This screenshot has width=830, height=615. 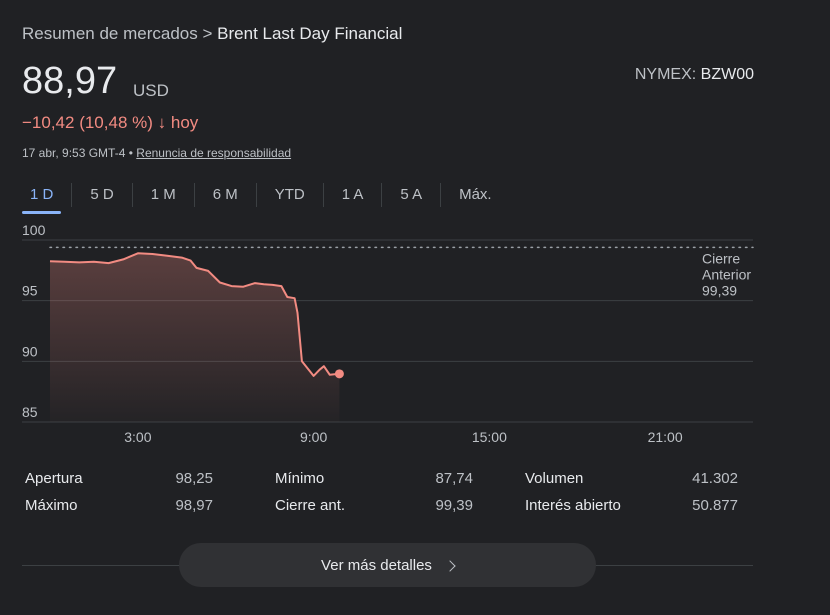 What do you see at coordinates (289, 194) in the screenshot?
I see `tab-range: YTD` at bounding box center [289, 194].